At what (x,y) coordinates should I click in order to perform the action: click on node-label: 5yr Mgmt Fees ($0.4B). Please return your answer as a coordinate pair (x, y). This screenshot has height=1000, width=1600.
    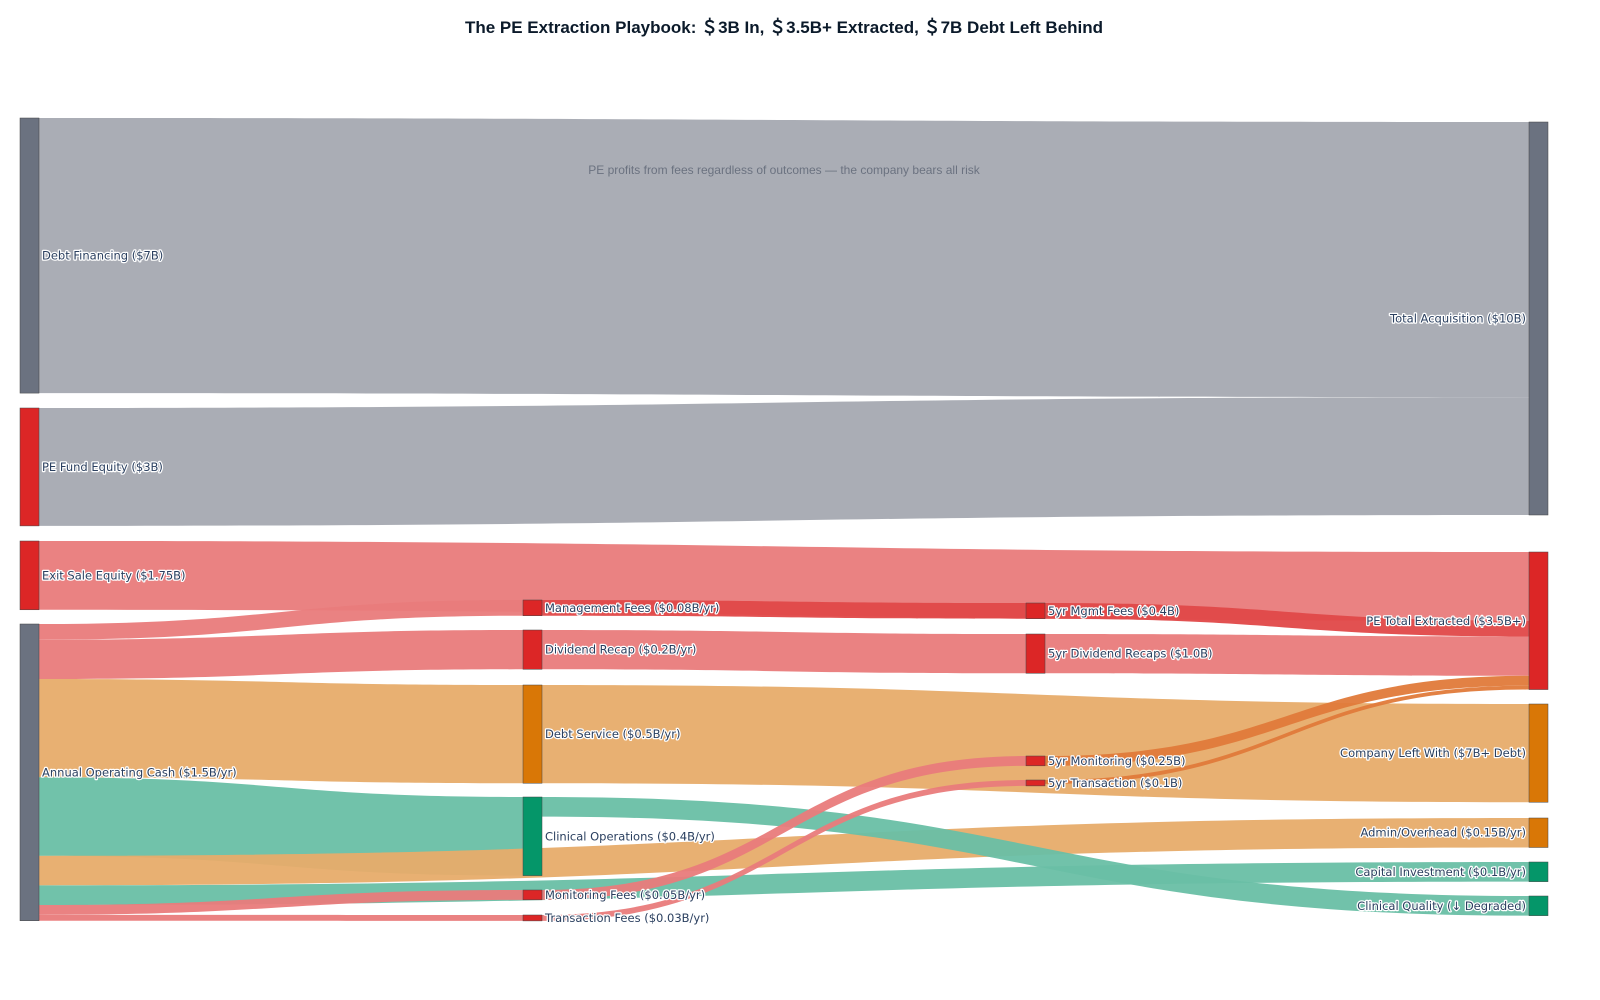
    Looking at the image, I should click on (1113, 611).